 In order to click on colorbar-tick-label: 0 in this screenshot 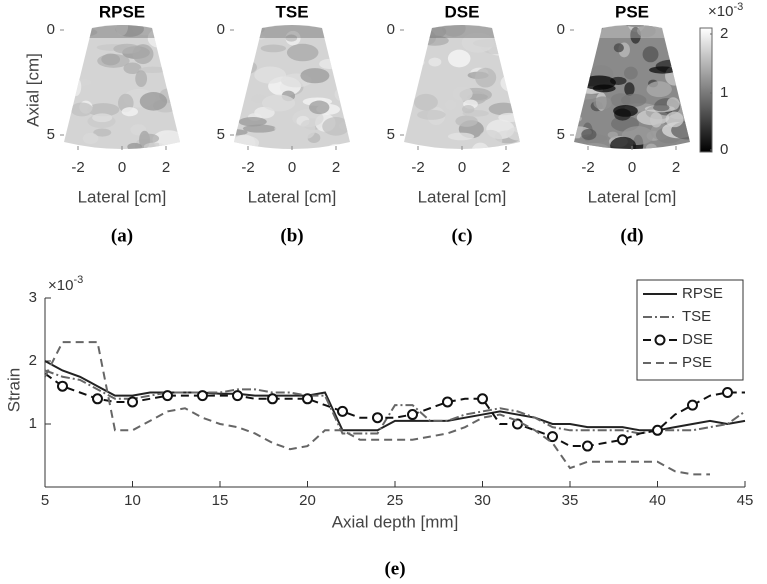, I will do `click(724, 149)`.